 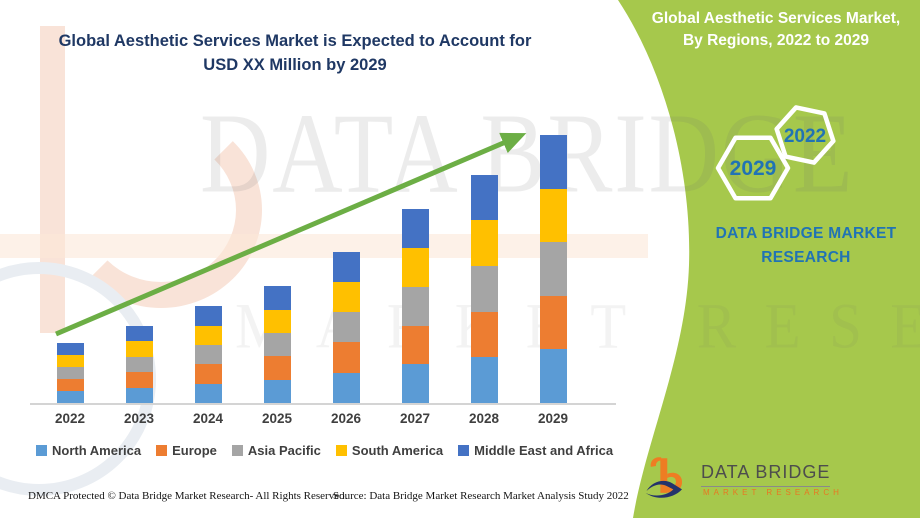 I want to click on panel-brand-text: DATA BRIDGE MARKET RESEARCH, so click(x=803, y=246).